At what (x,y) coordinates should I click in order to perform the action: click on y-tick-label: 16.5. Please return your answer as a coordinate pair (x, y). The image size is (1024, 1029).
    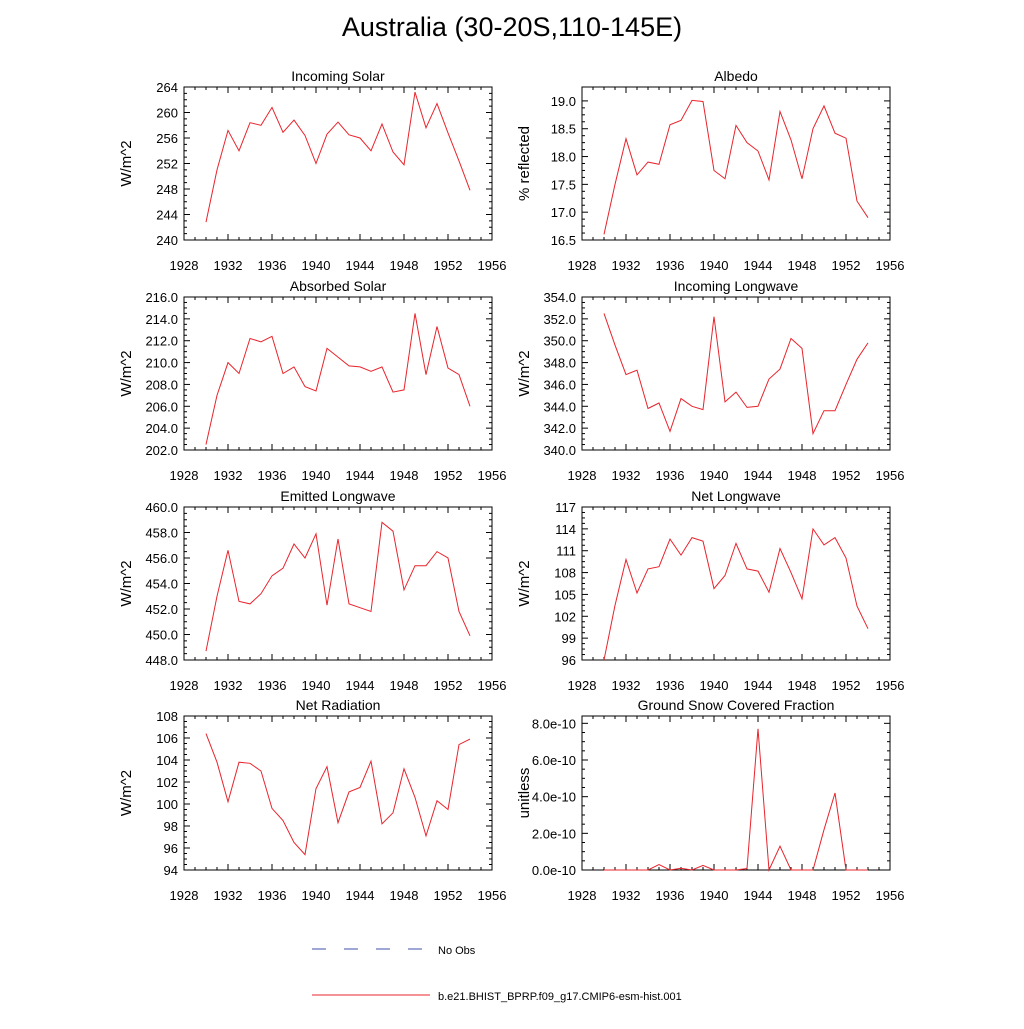
    Looking at the image, I should click on (563, 240).